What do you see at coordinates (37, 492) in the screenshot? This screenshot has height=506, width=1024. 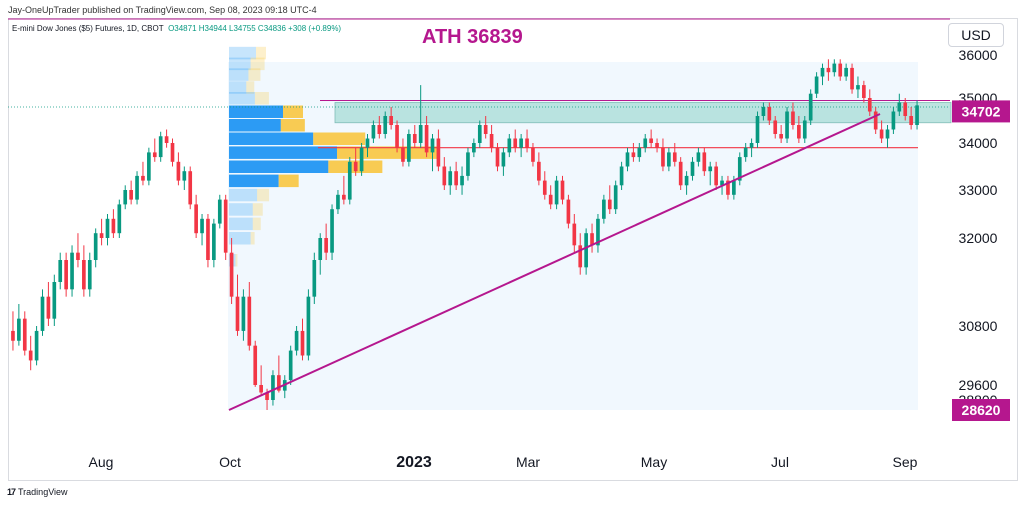 I see `tradingview-logo: 17 TradingView` at bounding box center [37, 492].